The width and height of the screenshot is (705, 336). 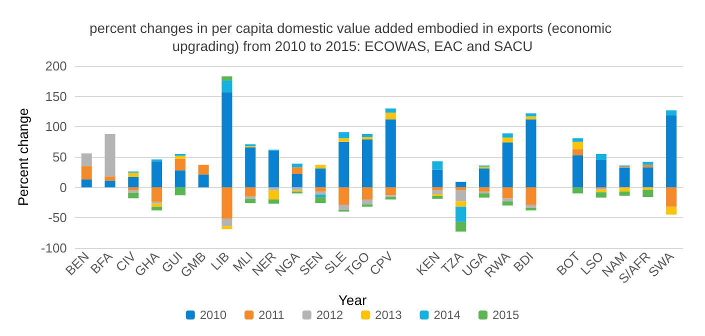 What do you see at coordinates (506, 315) in the screenshot?
I see `legend-label: 2015` at bounding box center [506, 315].